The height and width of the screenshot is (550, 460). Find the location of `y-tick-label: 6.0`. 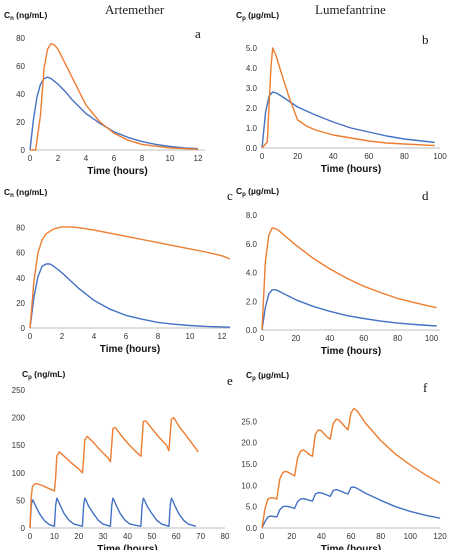

y-tick-label: 6.0 is located at coordinates (252, 244).